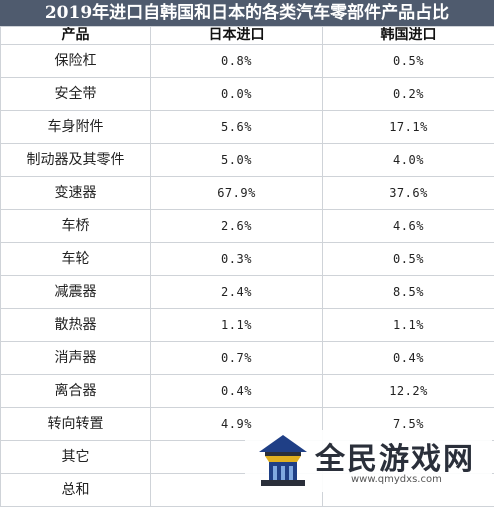 This screenshot has width=494, height=507. Describe the element at coordinates (237, 36) in the screenshot. I see `column-header-japan: 日本进口` at that location.